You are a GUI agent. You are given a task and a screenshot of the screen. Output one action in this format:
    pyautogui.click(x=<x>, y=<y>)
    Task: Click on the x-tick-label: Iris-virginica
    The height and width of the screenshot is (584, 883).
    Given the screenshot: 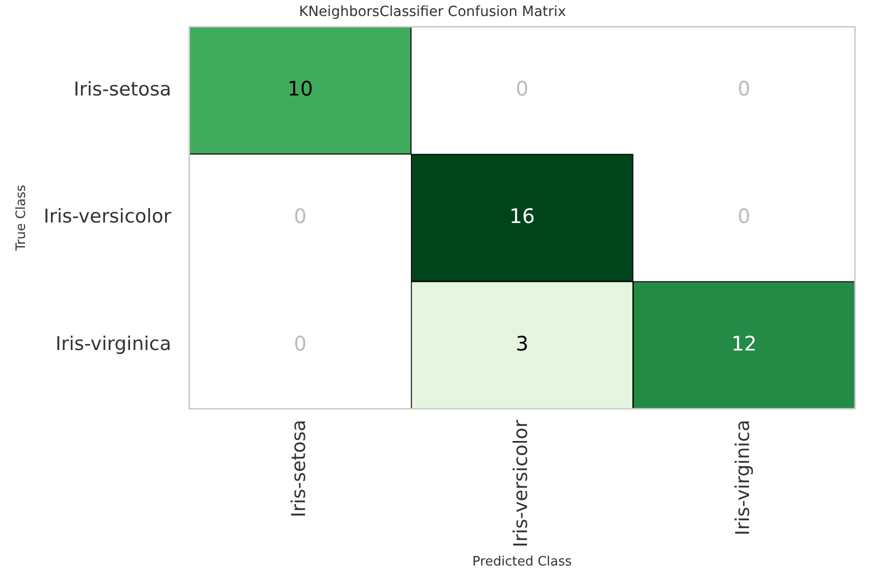 What is the action you would take?
    pyautogui.click(x=743, y=478)
    